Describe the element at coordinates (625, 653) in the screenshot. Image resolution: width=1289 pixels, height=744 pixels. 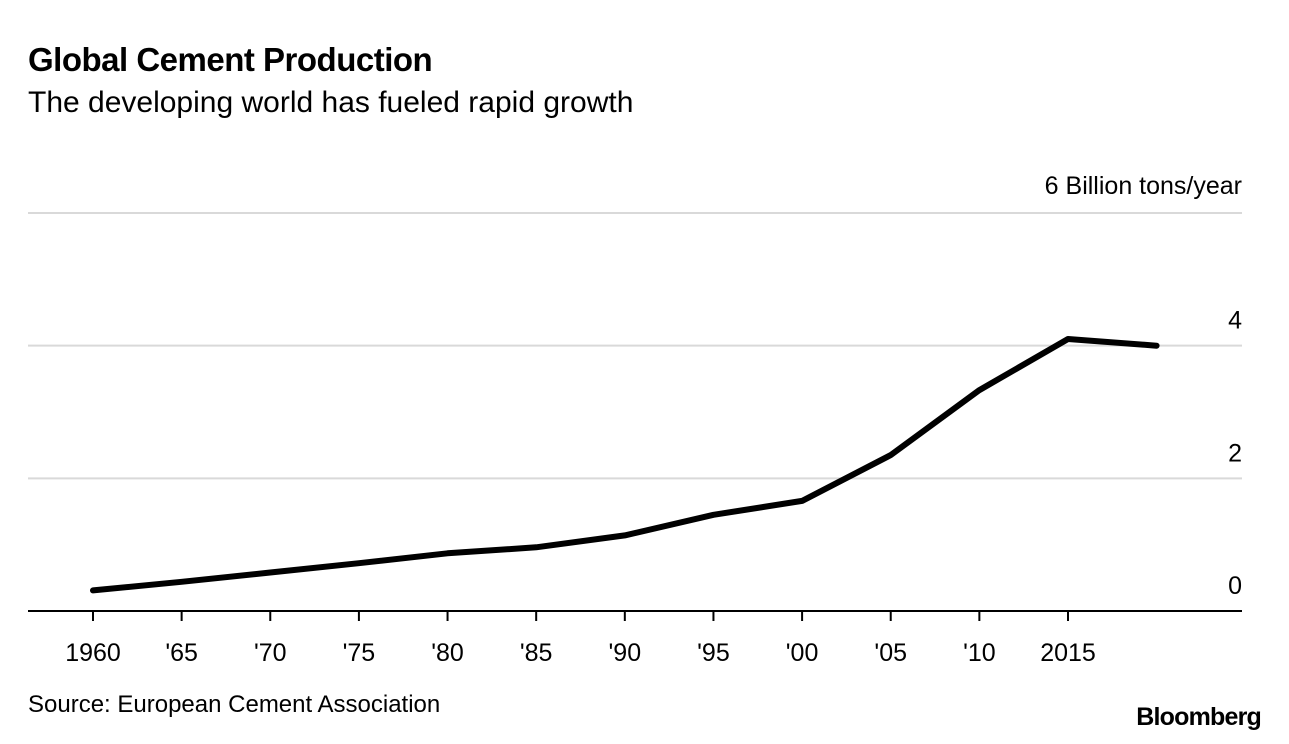
I see `x-tick-label-1990: '90` at that location.